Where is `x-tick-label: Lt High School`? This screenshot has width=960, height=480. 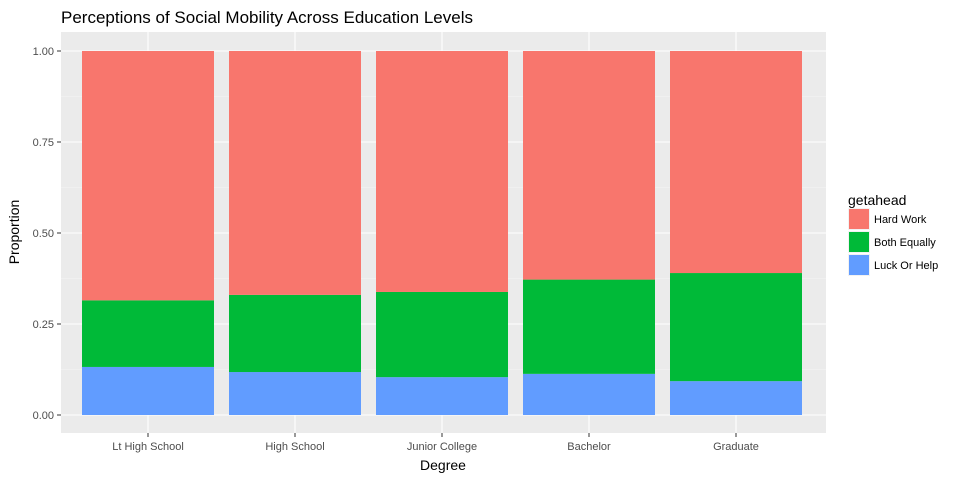 x-tick-label: Lt High School is located at coordinates (148, 447).